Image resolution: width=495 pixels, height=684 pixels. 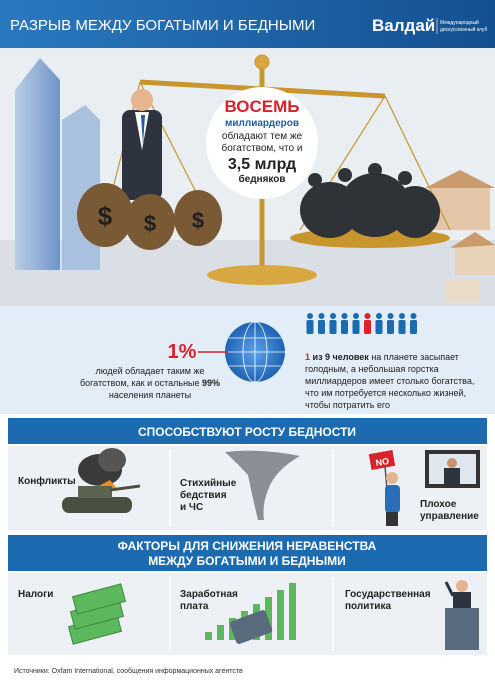 I want to click on lead: из 9 человек, so click(x=341, y=357).